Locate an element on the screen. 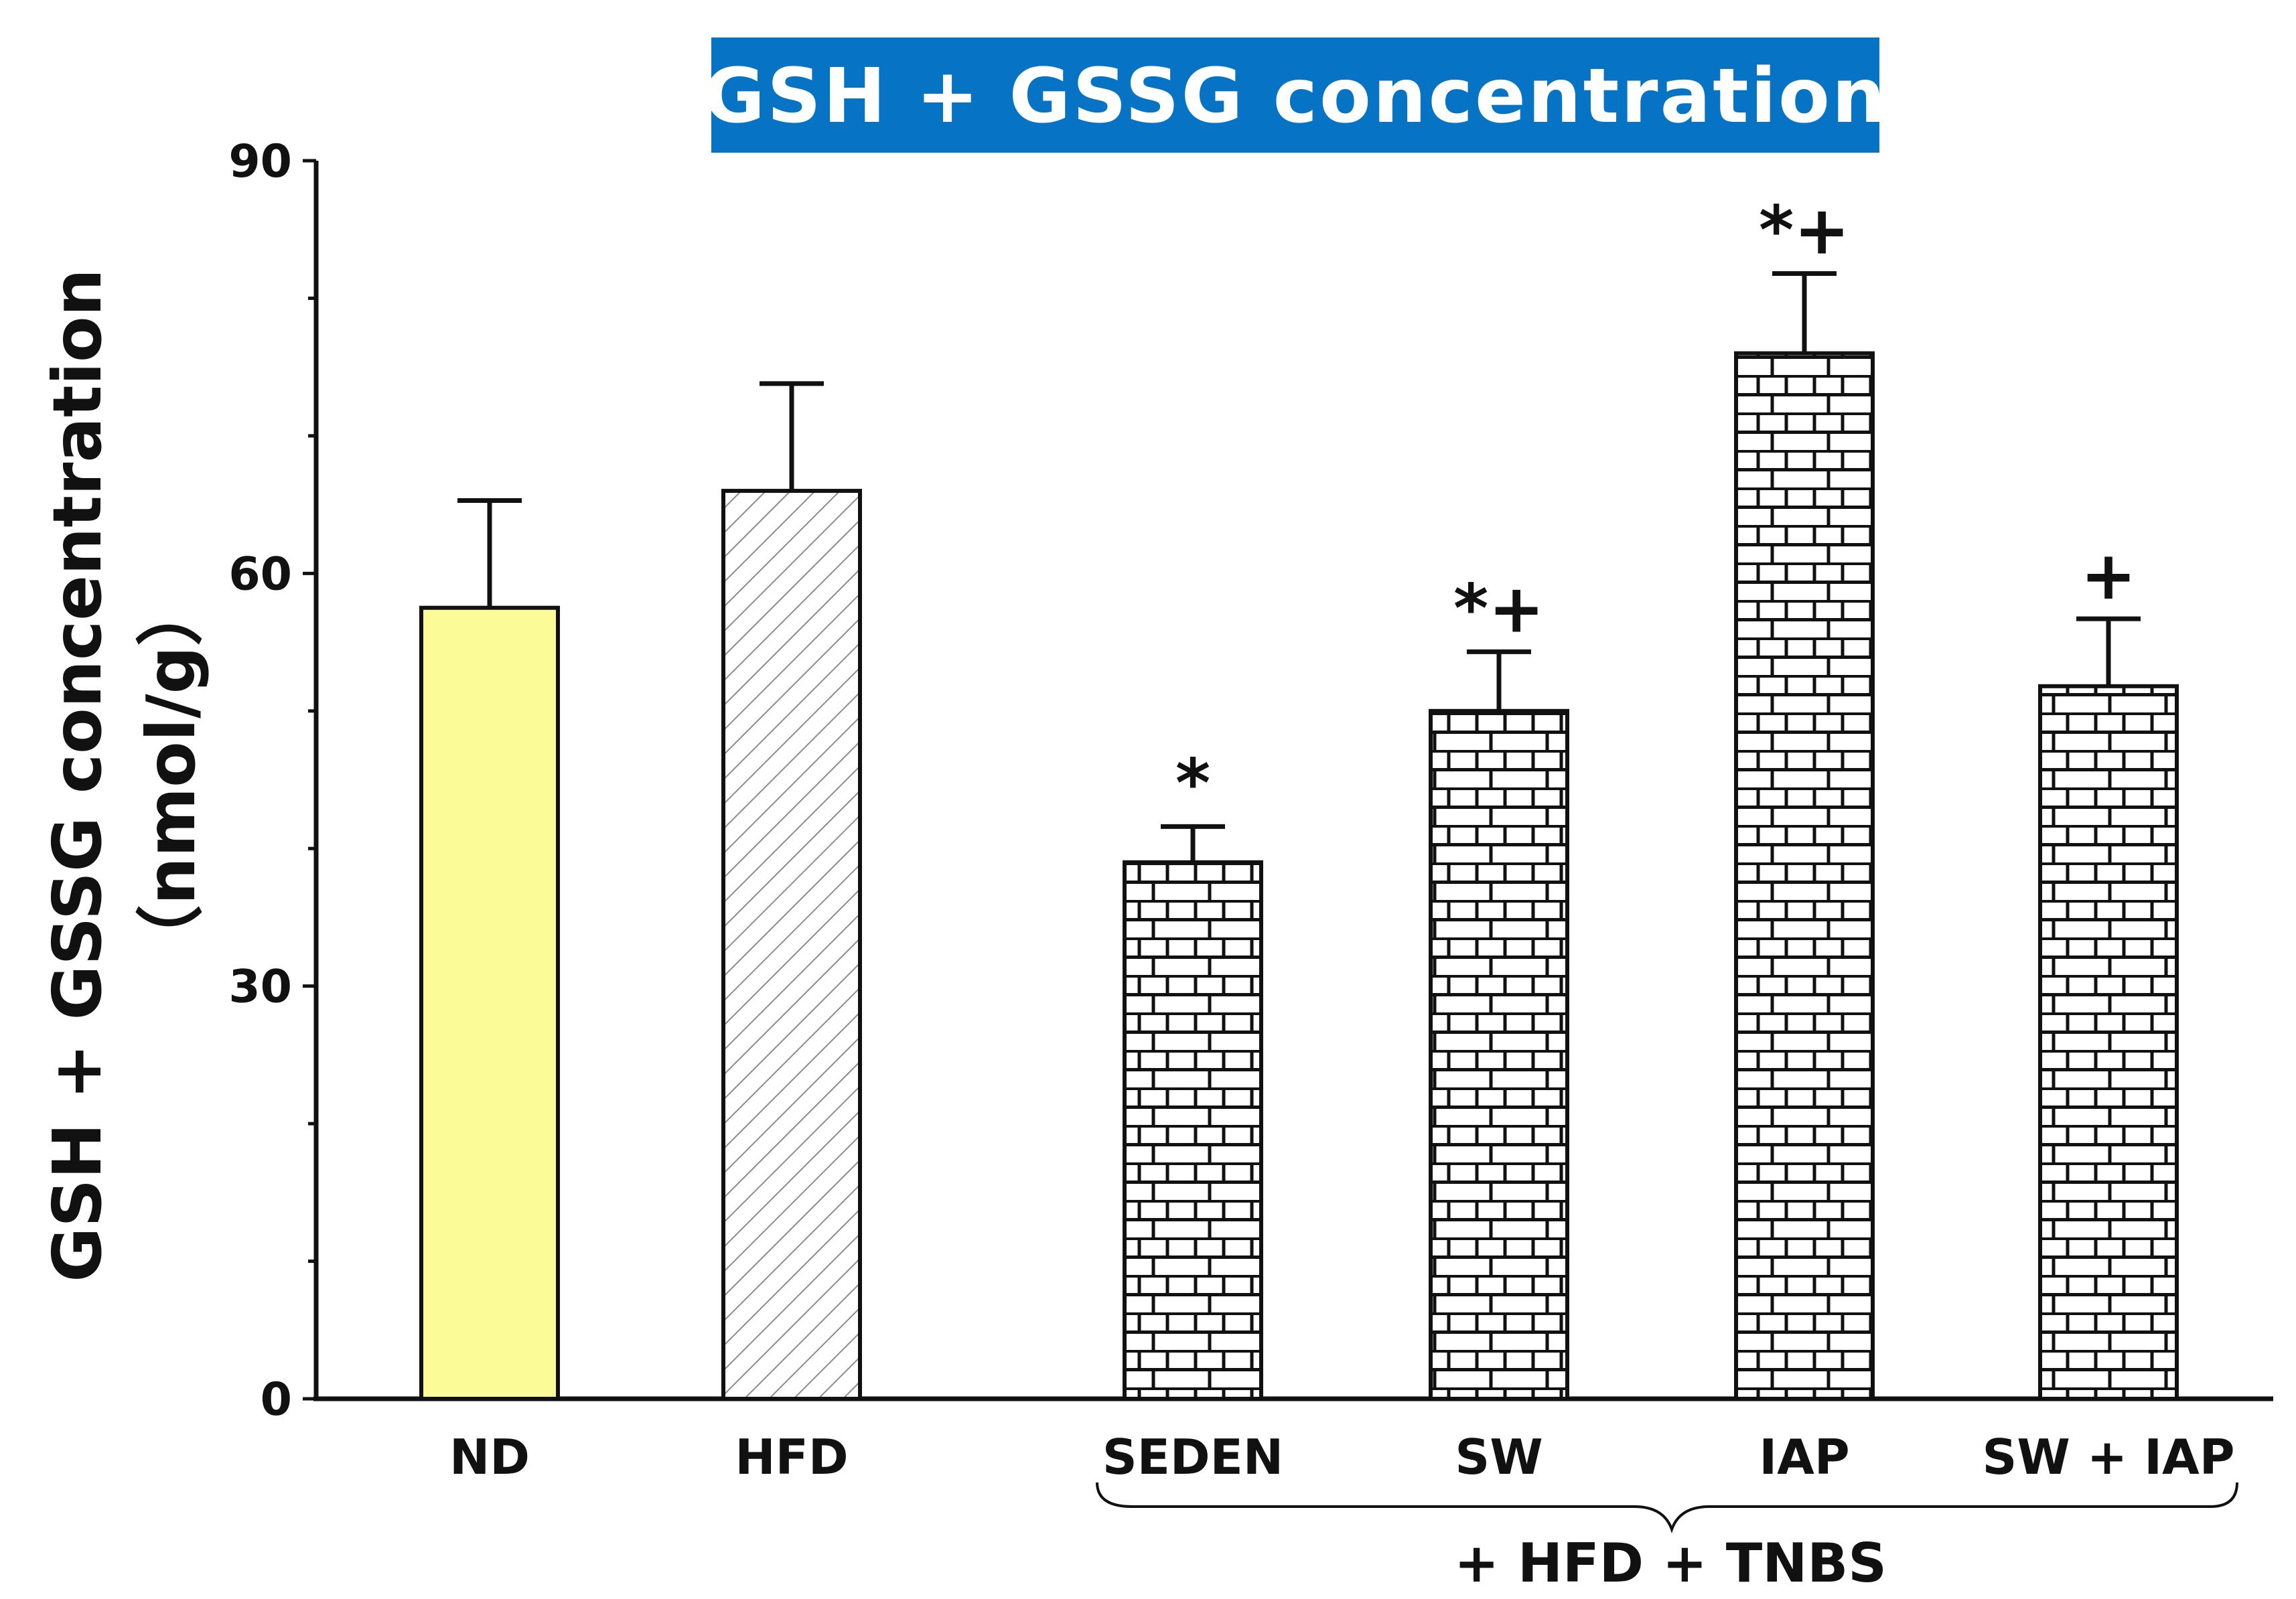  y-axis-label: GSH + GSSG concentration is located at coordinates (77, 775).